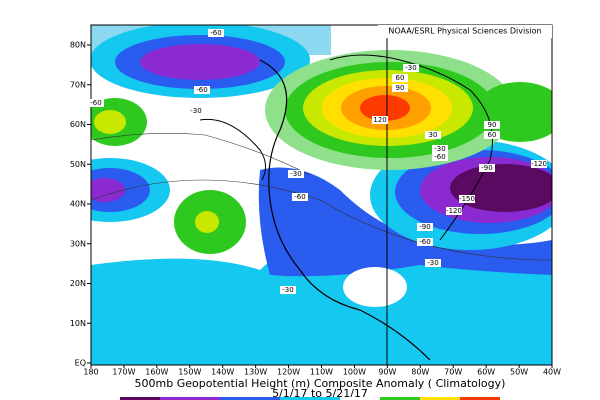 The width and height of the screenshot is (600, 400). I want to click on contour-label: 30, so click(433, 135).